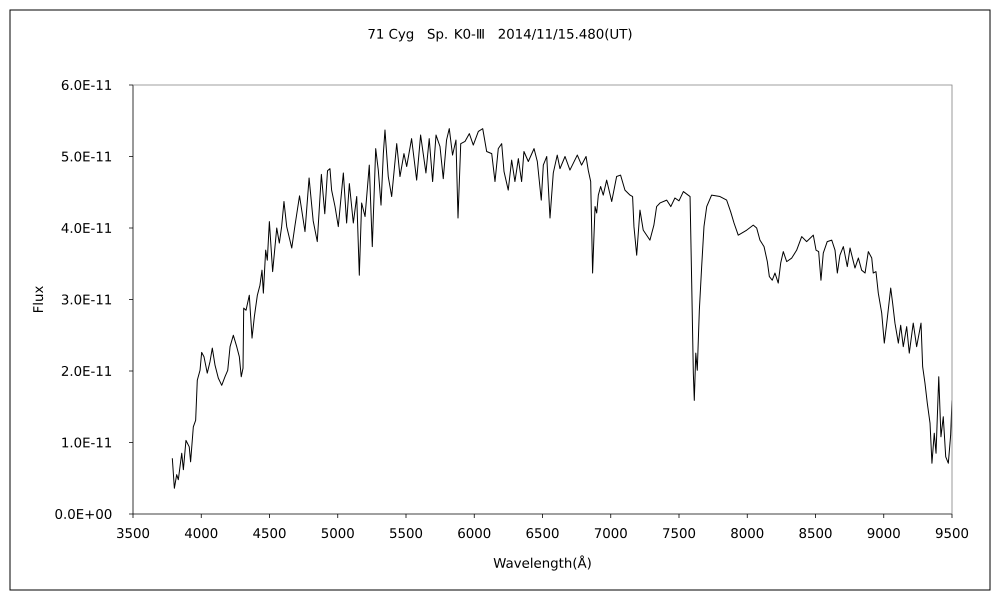  Describe the element at coordinates (815, 533) in the screenshot. I see `x-tick-label: 8500` at that location.